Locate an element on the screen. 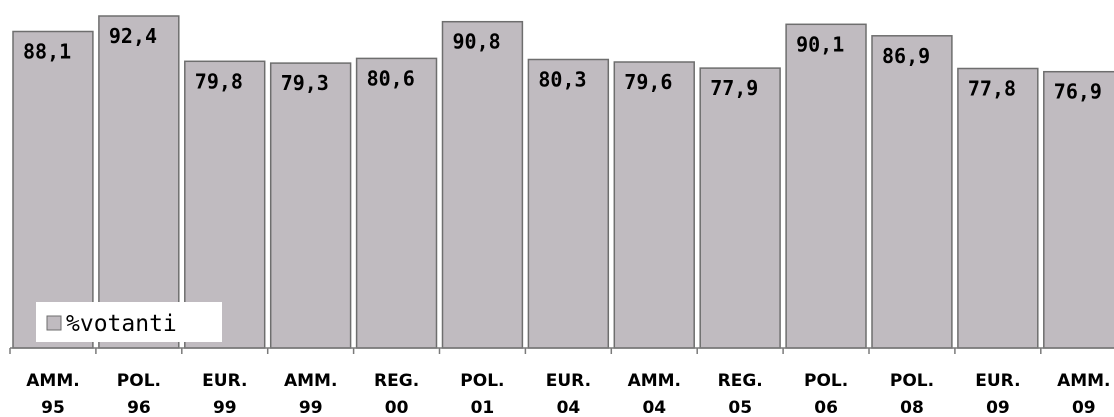 This screenshot has height=417, width=1114. x-tick-label-10-0: POL. is located at coordinates (912, 381).